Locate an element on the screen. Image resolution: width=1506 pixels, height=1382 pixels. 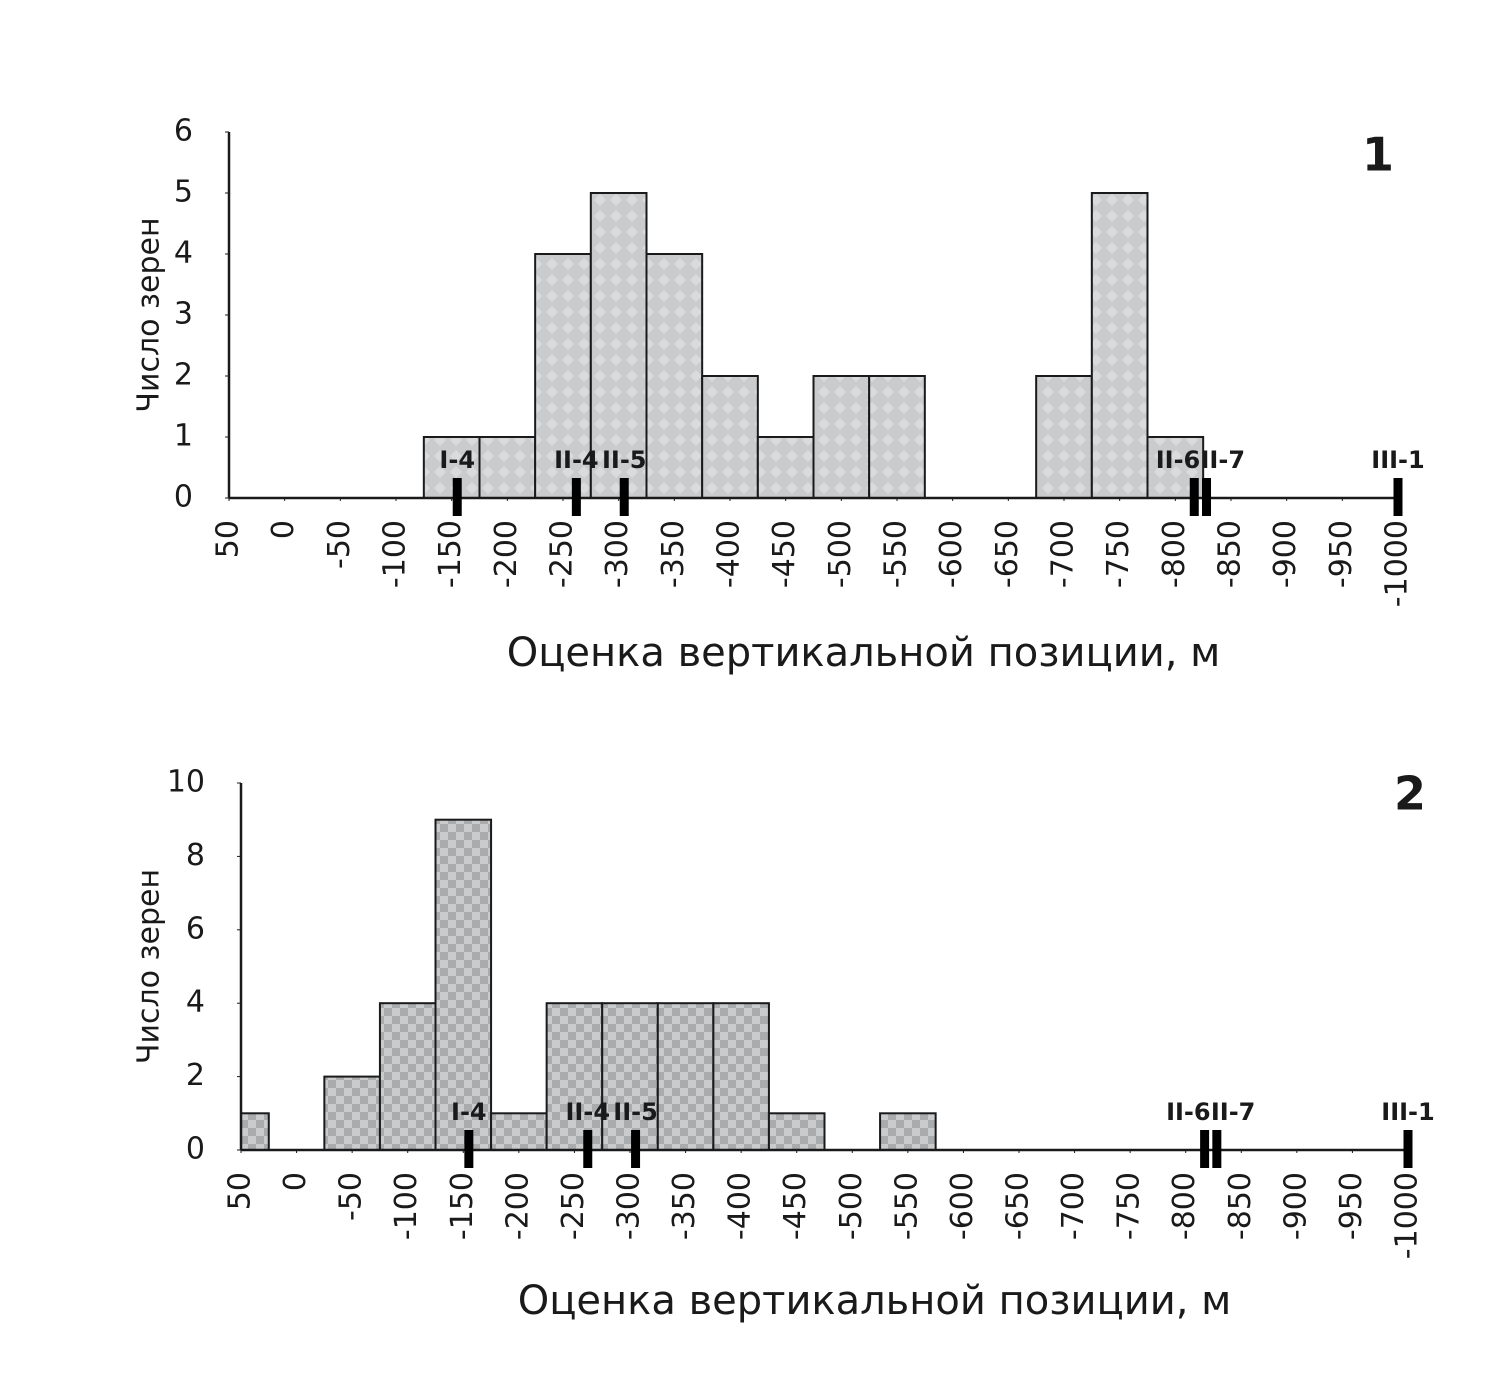
x-tick-label: -350 is located at coordinates (673, 554).